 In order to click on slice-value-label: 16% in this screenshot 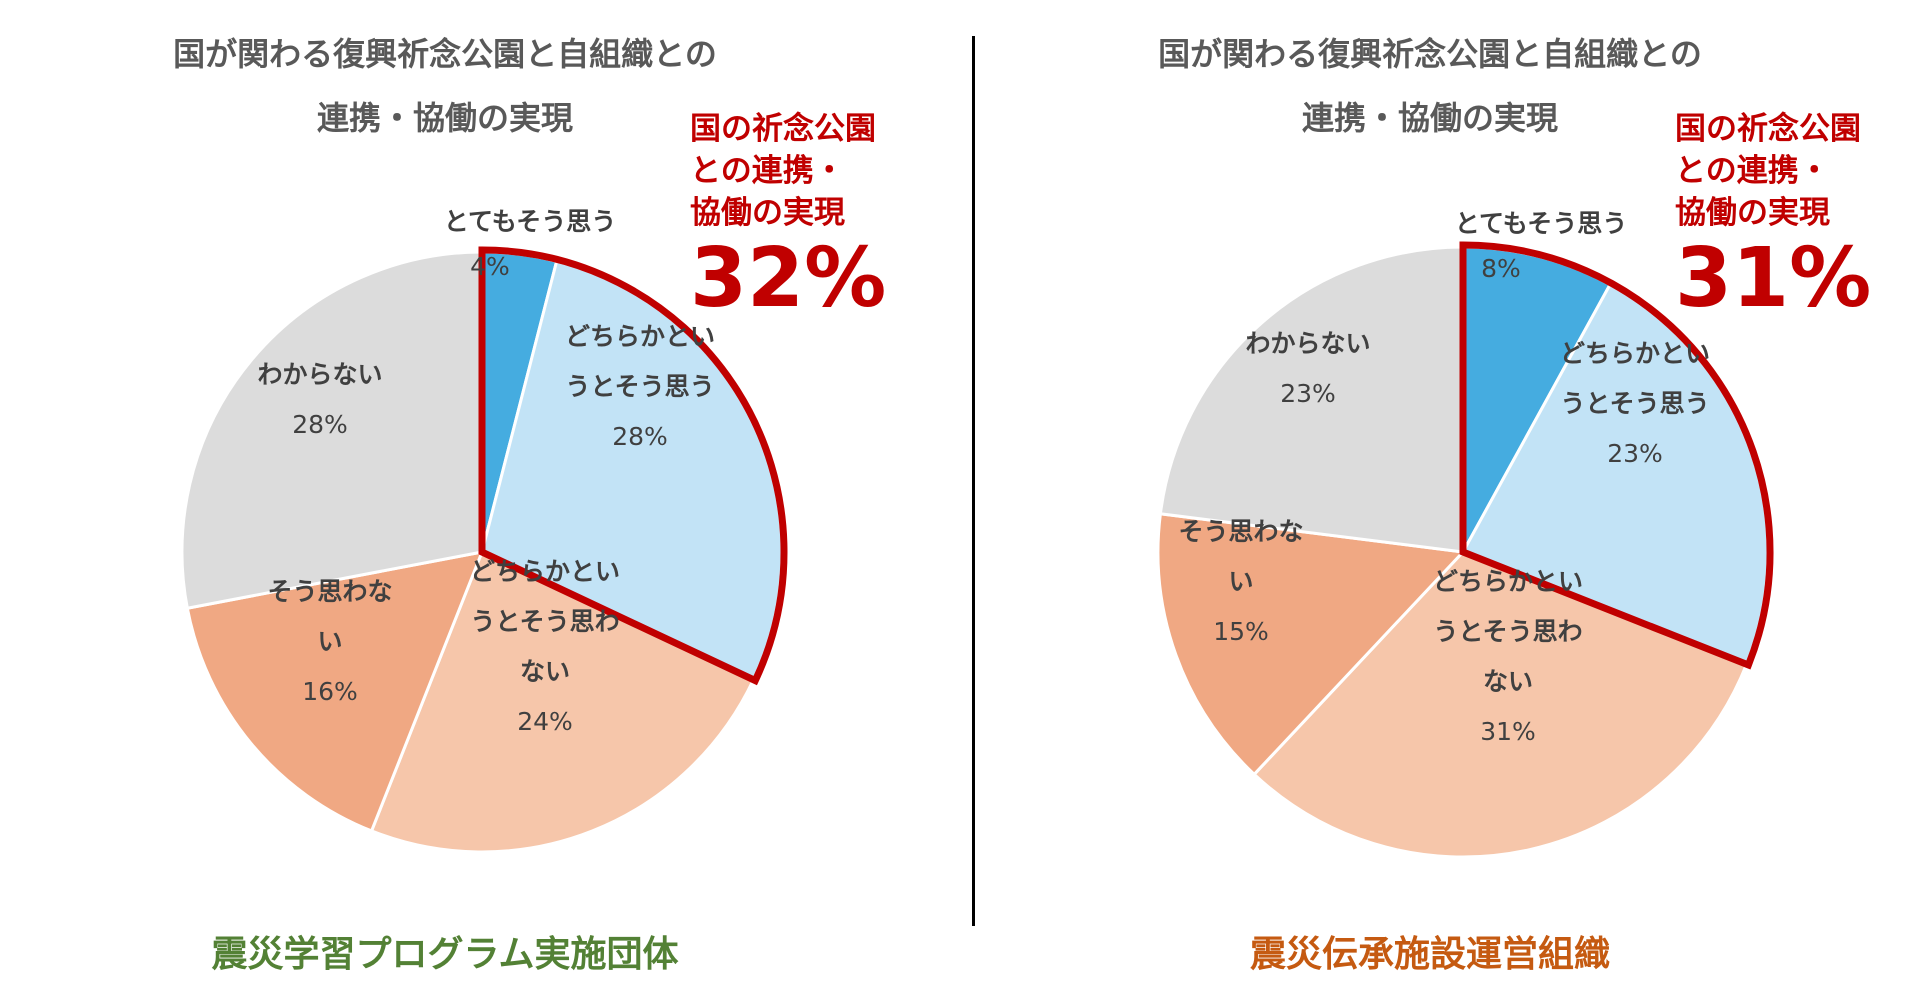, I will do `click(330, 691)`.